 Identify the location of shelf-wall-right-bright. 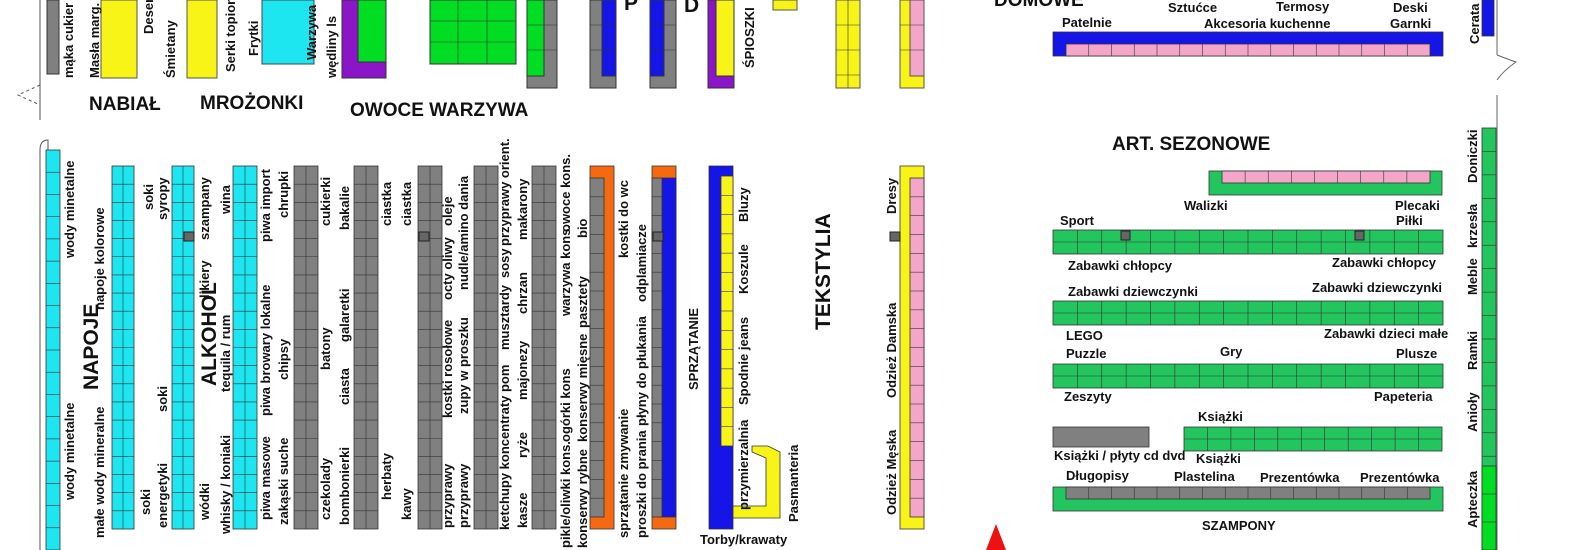
(1489, 507).